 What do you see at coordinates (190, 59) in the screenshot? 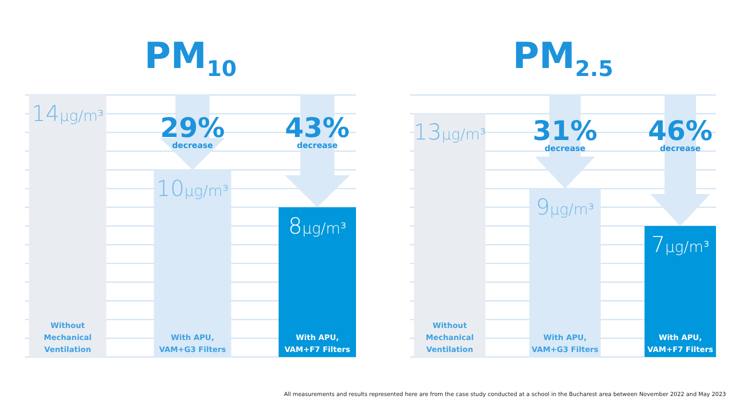
I see `chart-title: PM$_{10}$` at bounding box center [190, 59].